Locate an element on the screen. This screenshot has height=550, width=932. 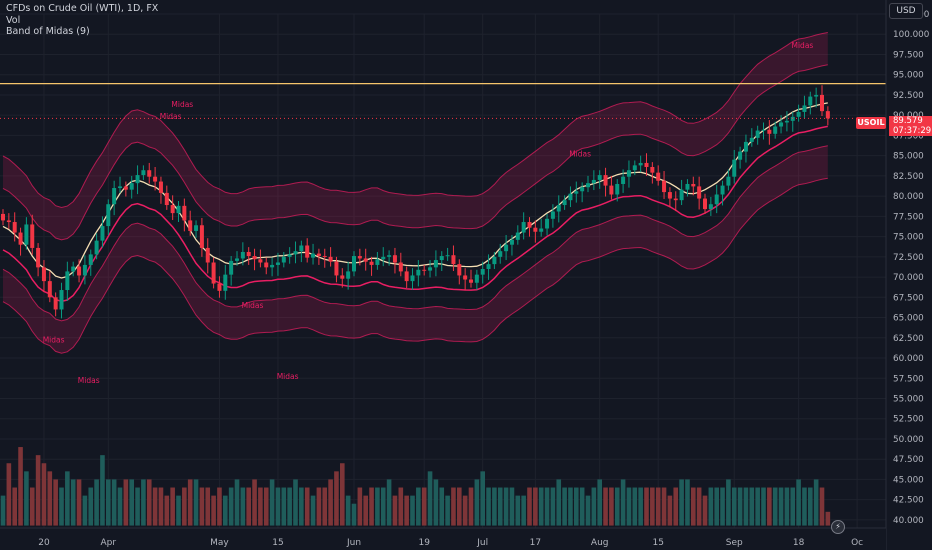
time-tick-label: Oc is located at coordinates (857, 543).